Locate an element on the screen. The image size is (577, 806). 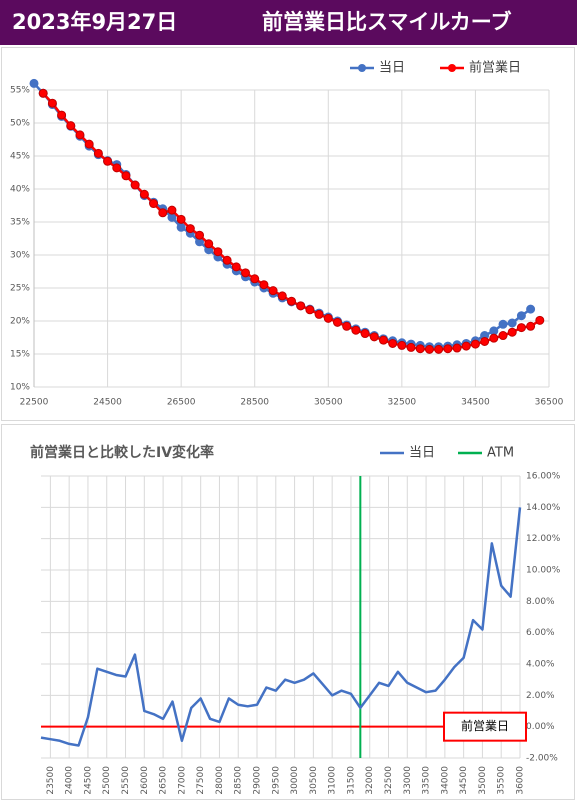
x-tick-label: 24000 is located at coordinates (70, 780).